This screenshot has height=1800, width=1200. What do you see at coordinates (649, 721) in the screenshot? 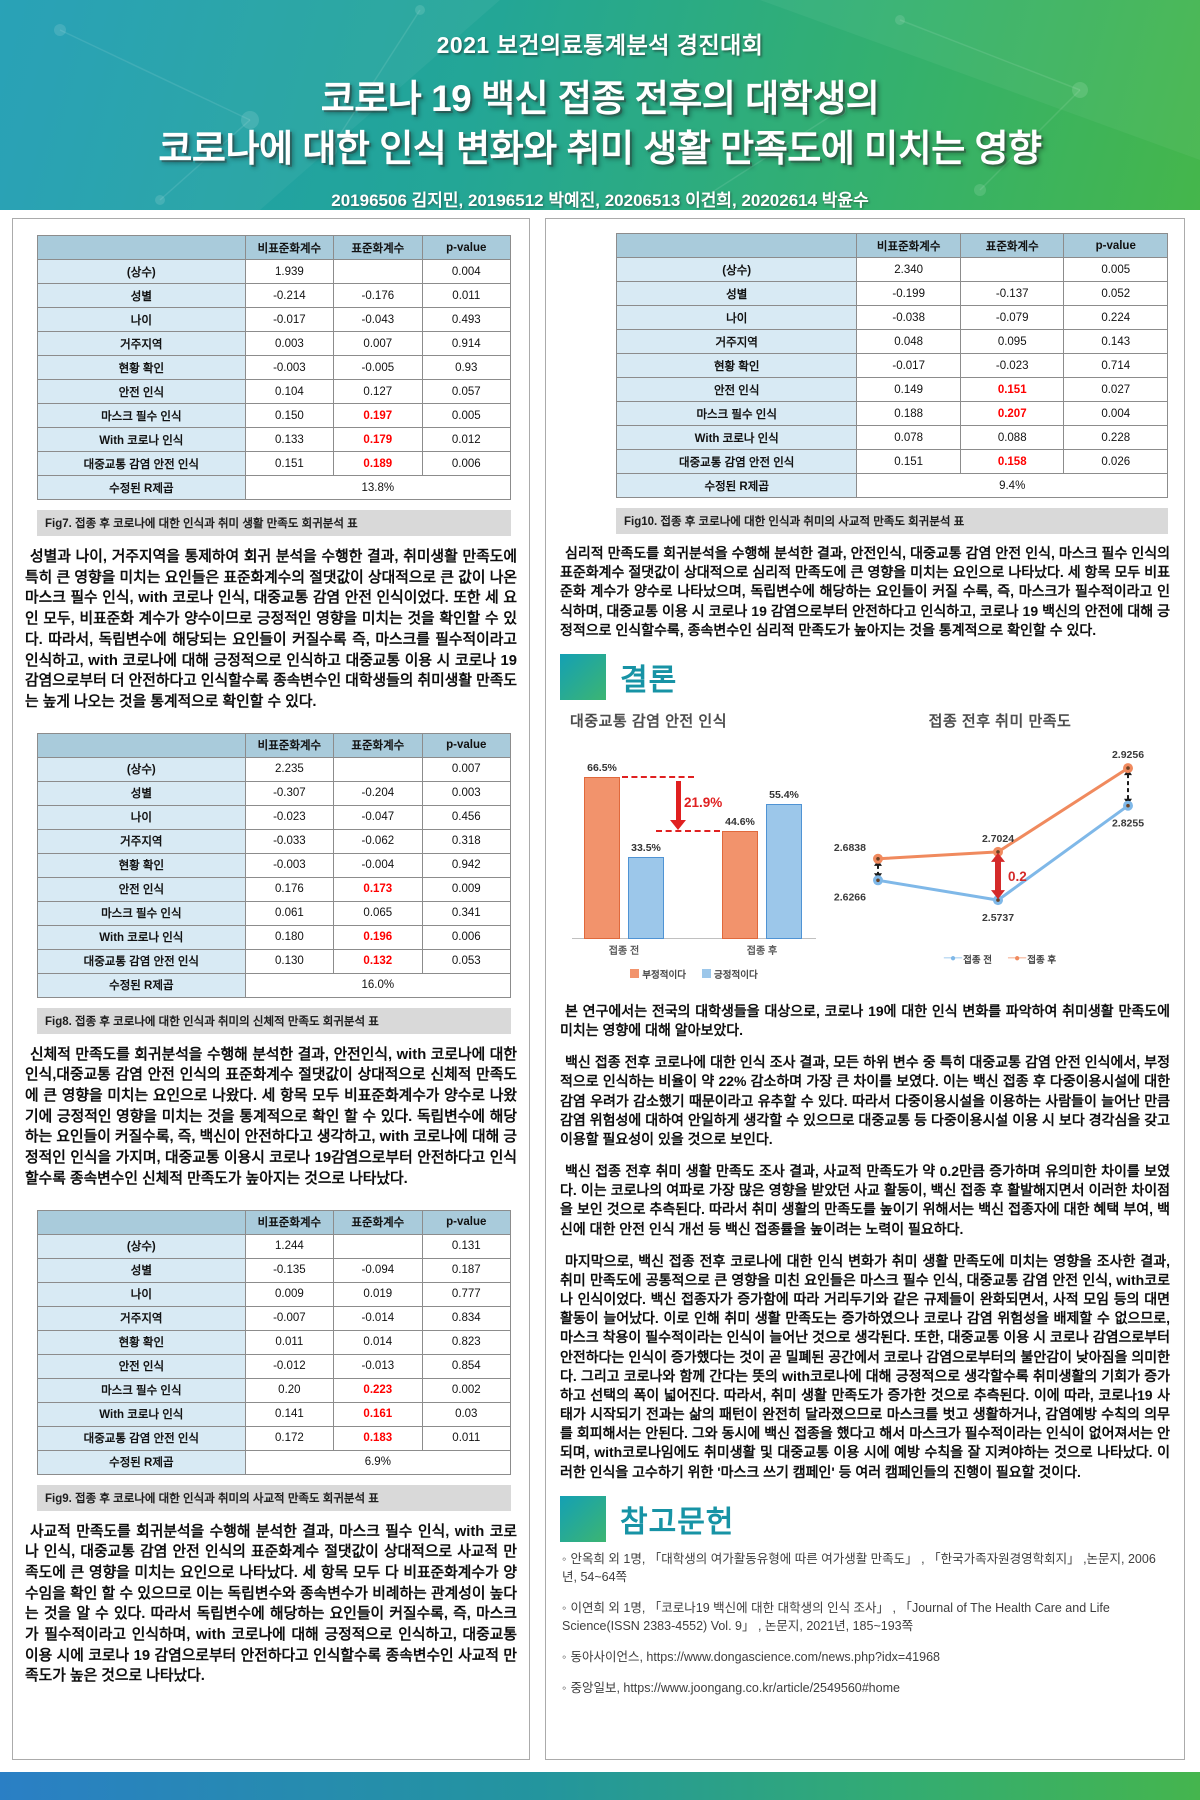
I see `bar-chart-title: 대중교통 감염 안전 인식` at bounding box center [649, 721].